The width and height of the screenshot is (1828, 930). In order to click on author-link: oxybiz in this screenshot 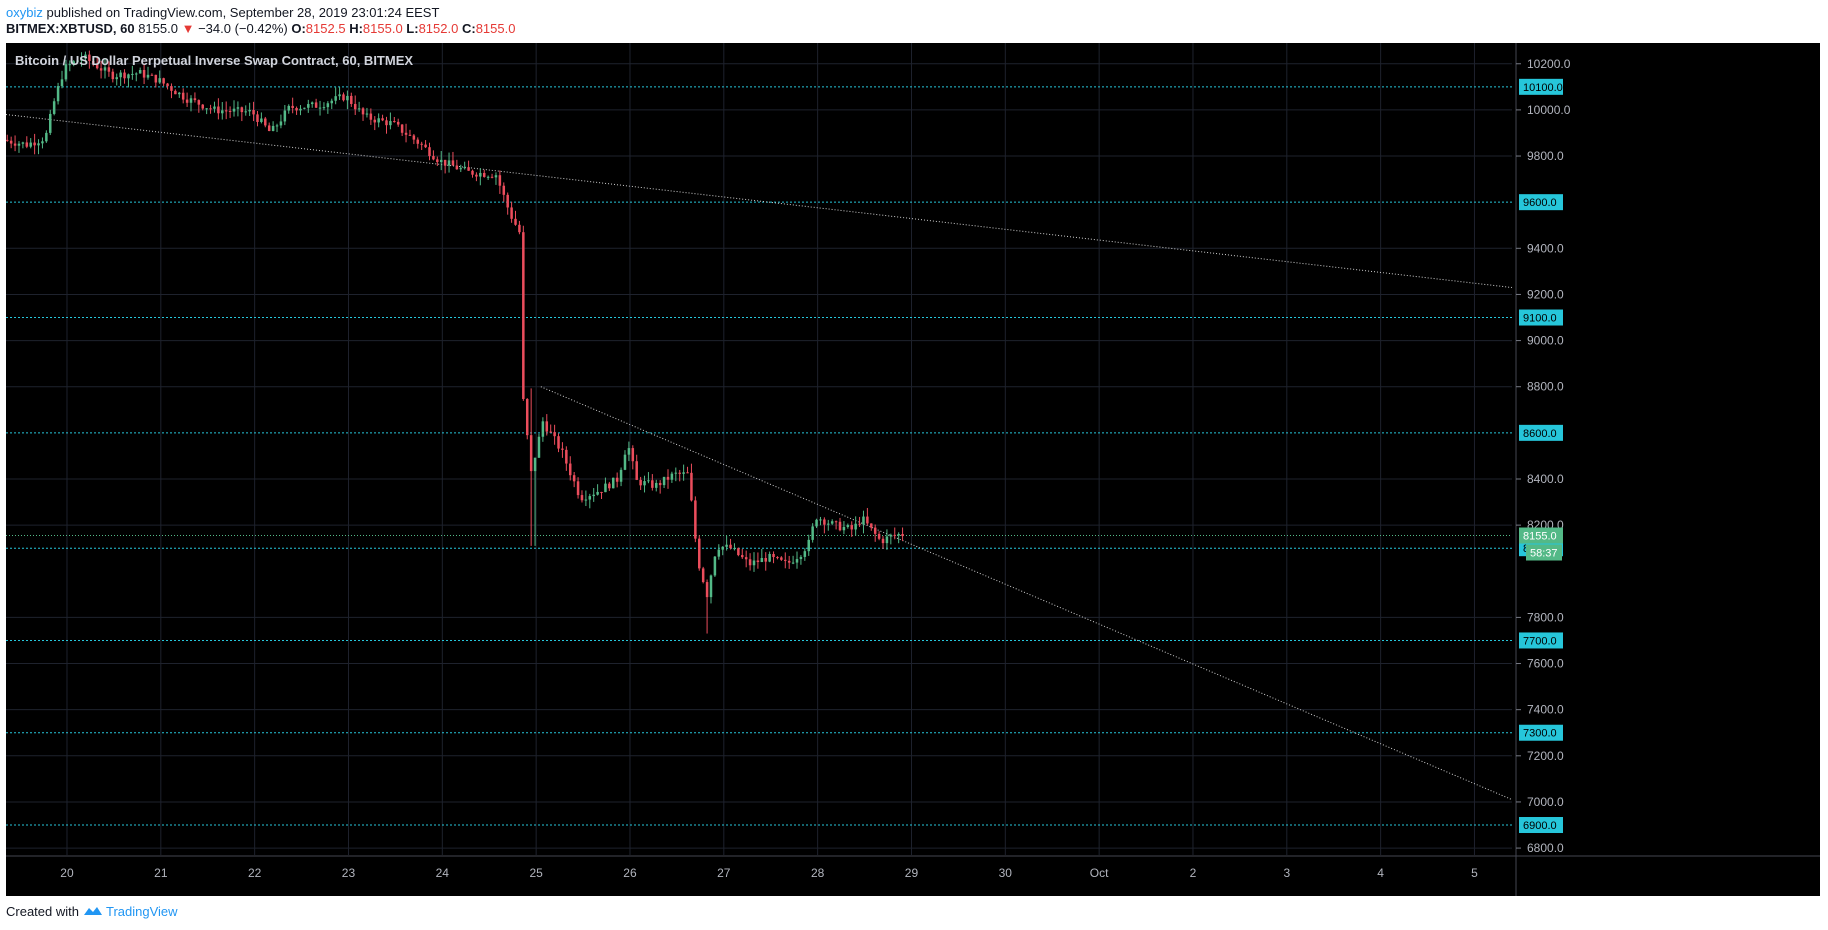, I will do `click(24, 12)`.